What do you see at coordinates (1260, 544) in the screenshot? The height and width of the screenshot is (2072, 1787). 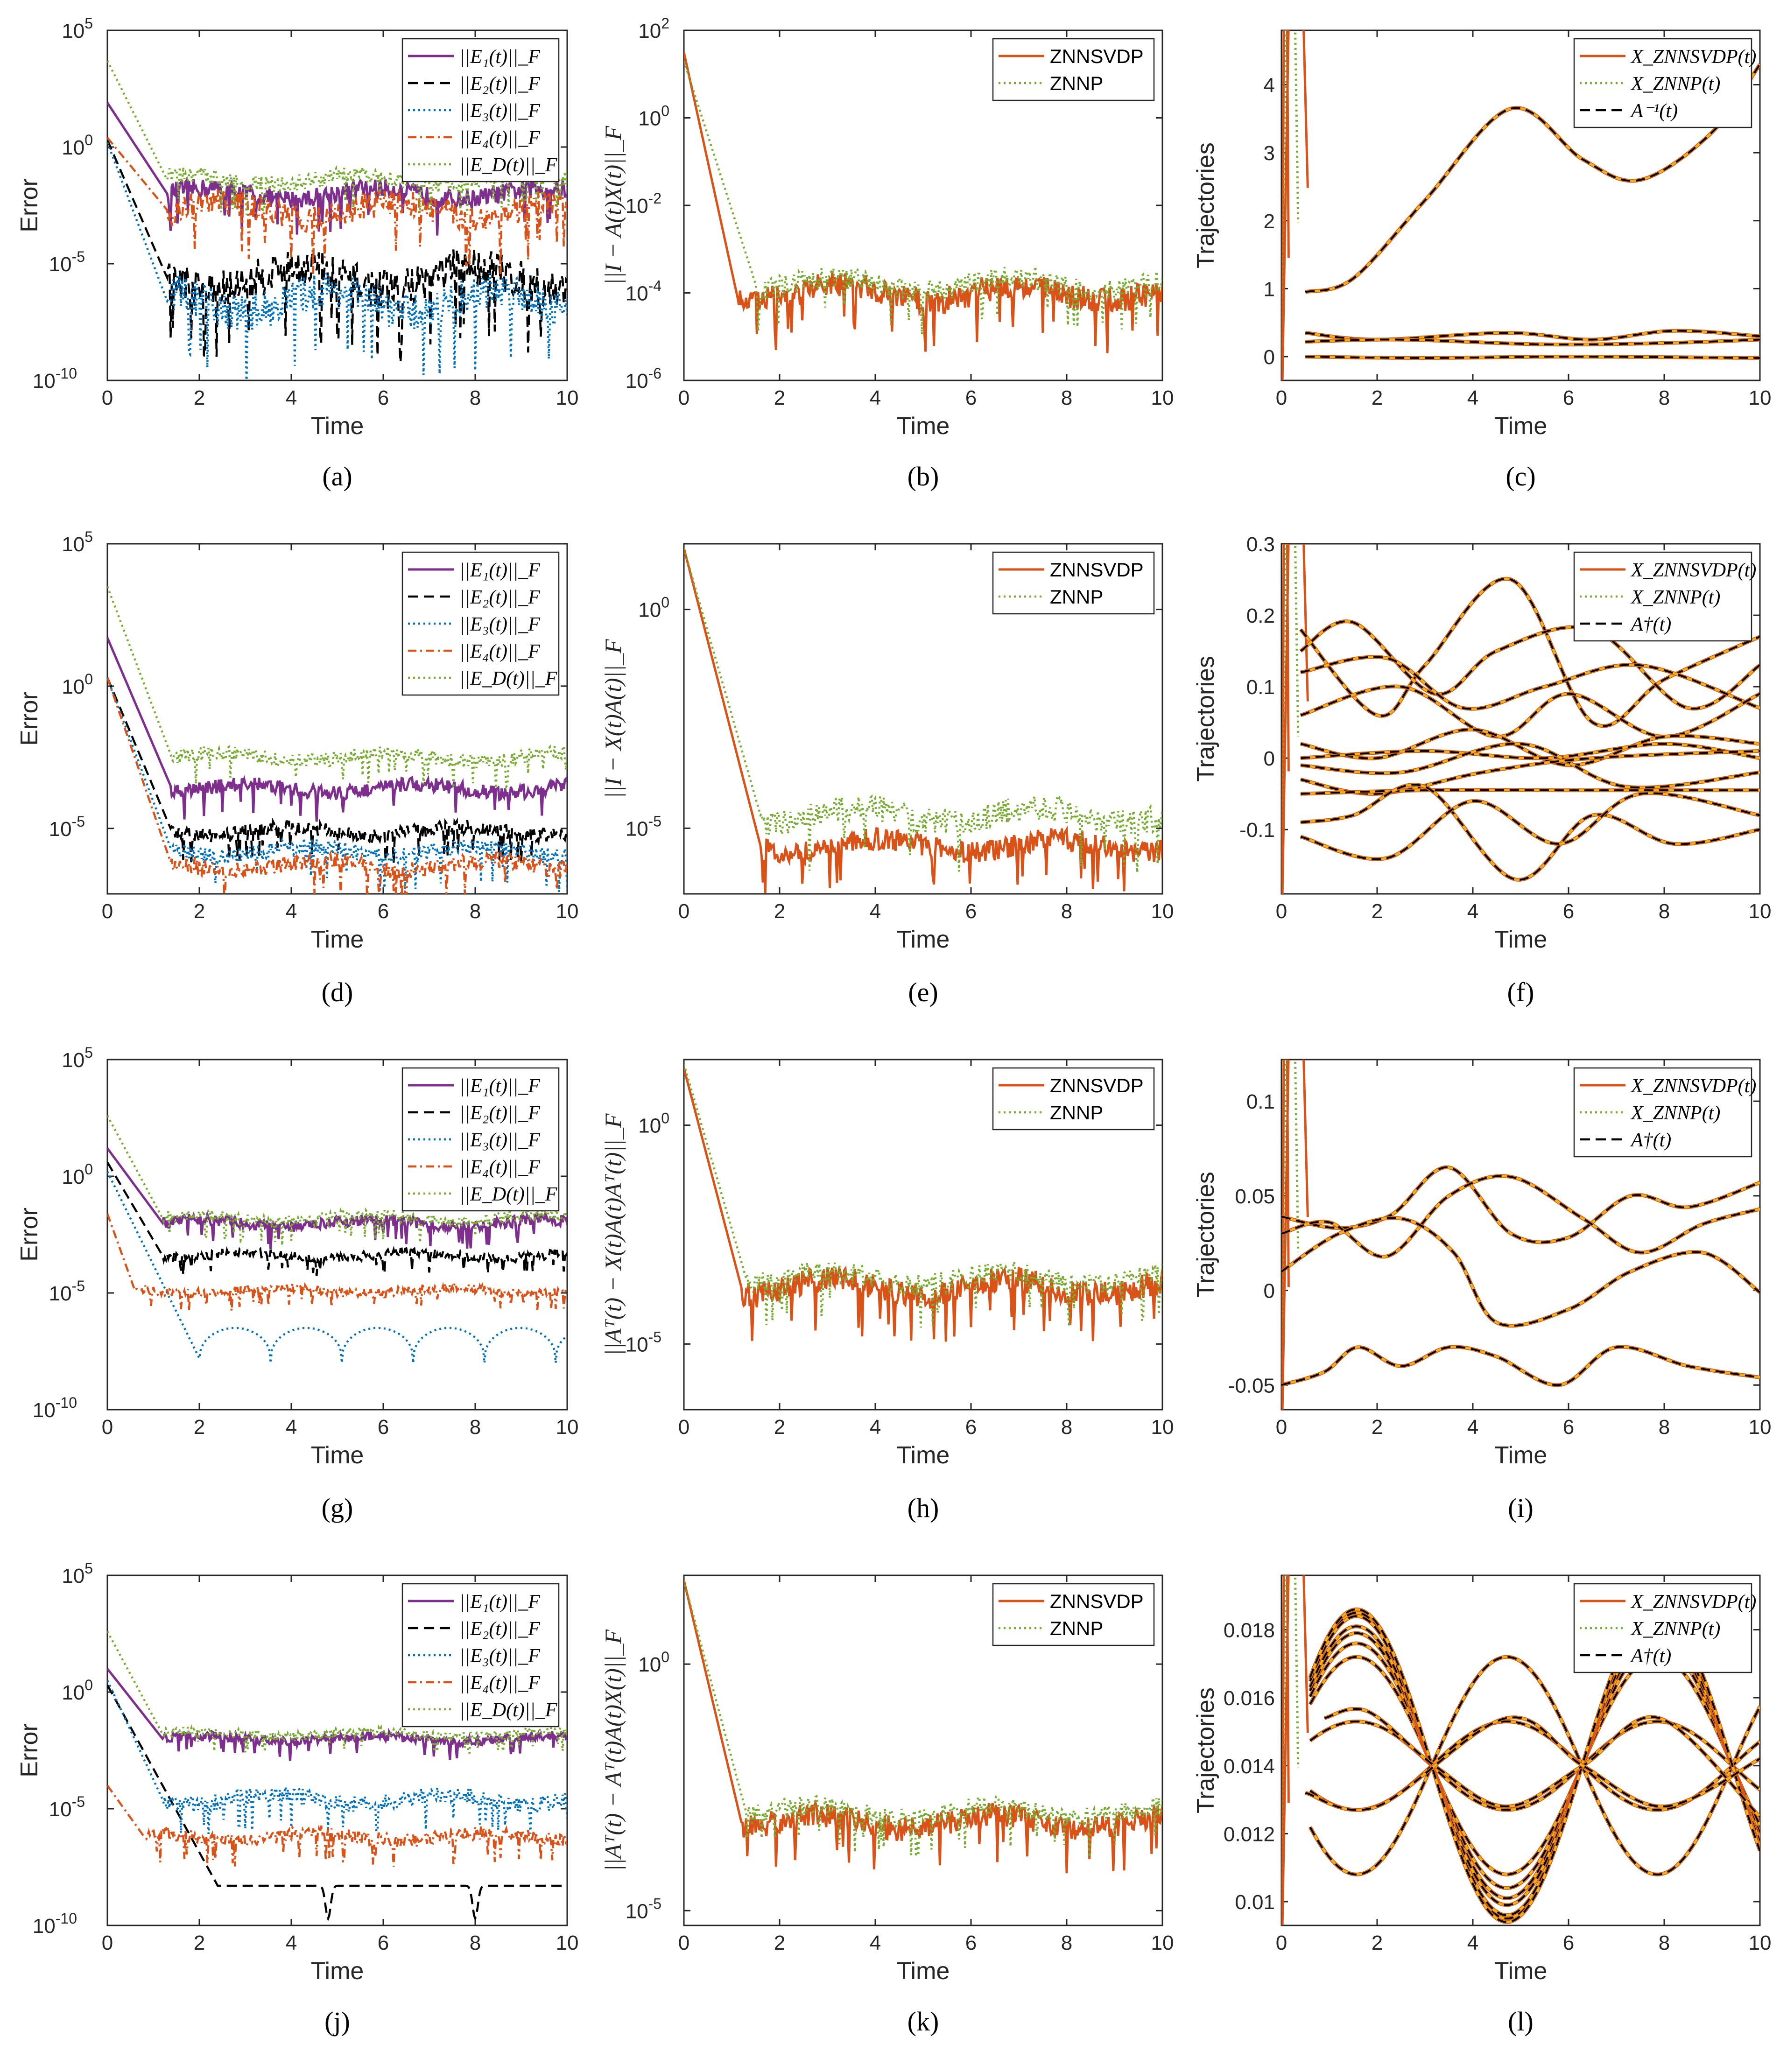 I see `y-tick-label: 0.3` at bounding box center [1260, 544].